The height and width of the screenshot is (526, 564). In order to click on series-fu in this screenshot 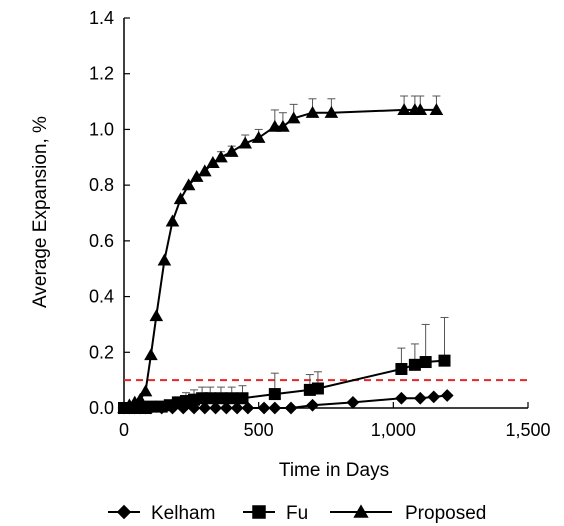, I will do `click(284, 365)`.